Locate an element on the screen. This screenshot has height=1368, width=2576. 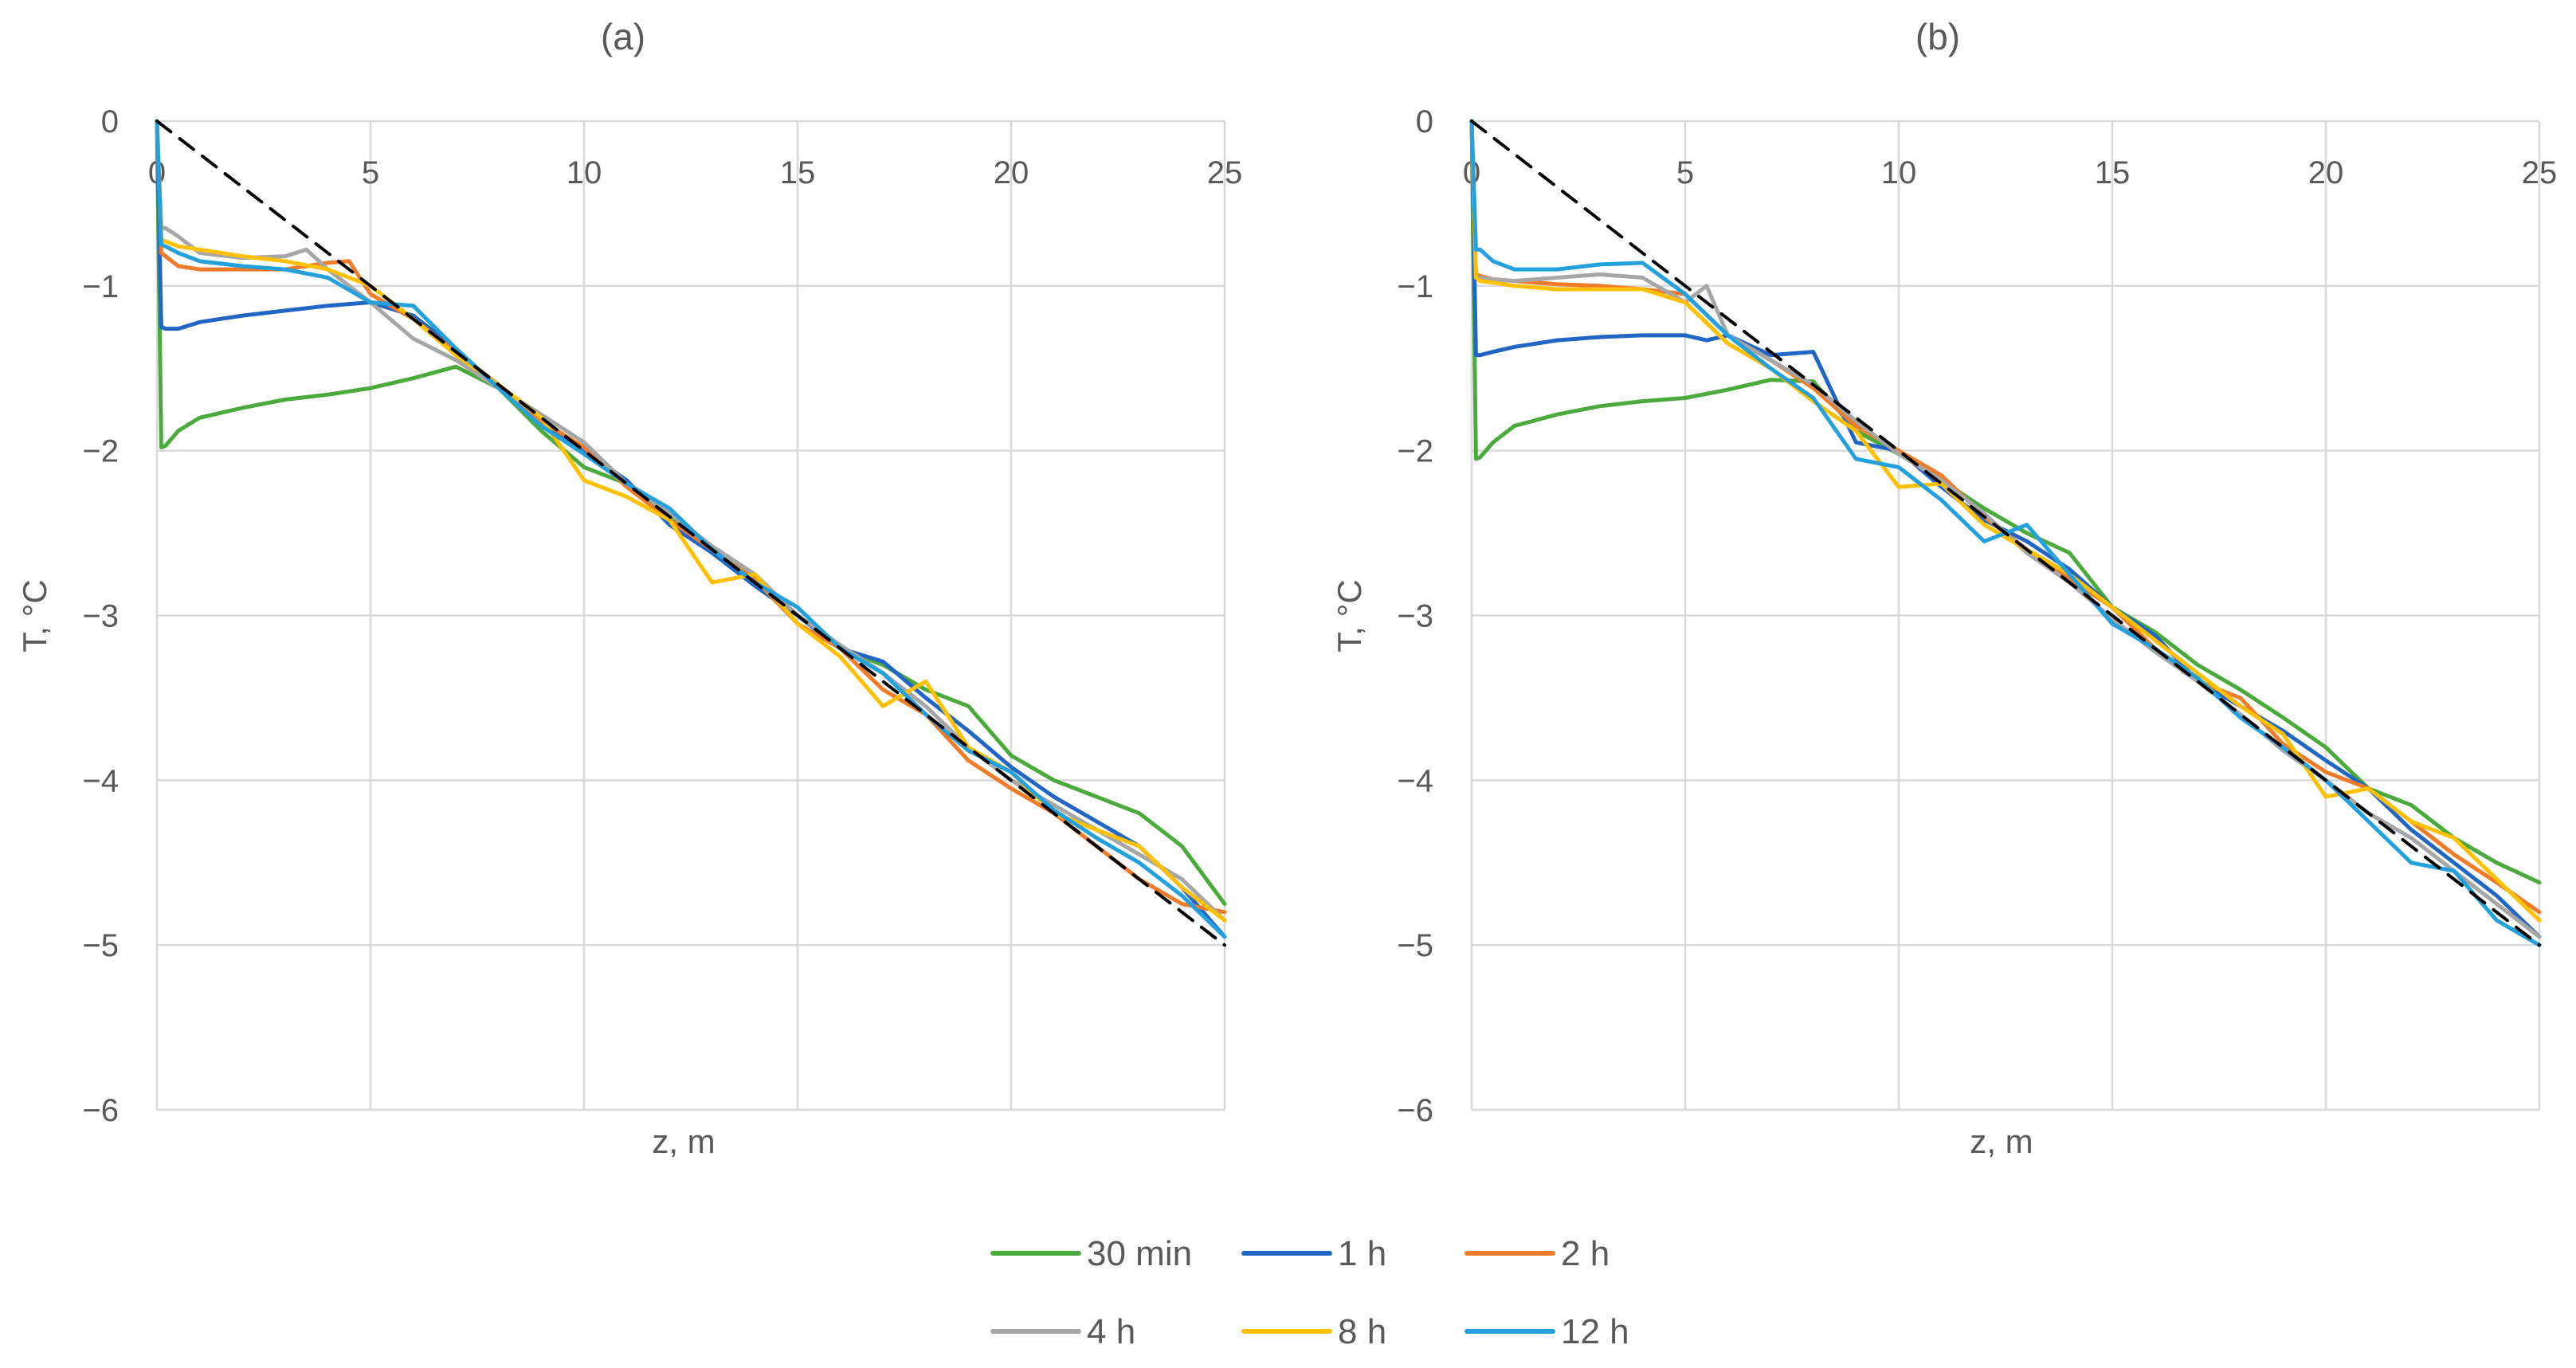
legend-item: 4 h is located at coordinates (1062, 1331).